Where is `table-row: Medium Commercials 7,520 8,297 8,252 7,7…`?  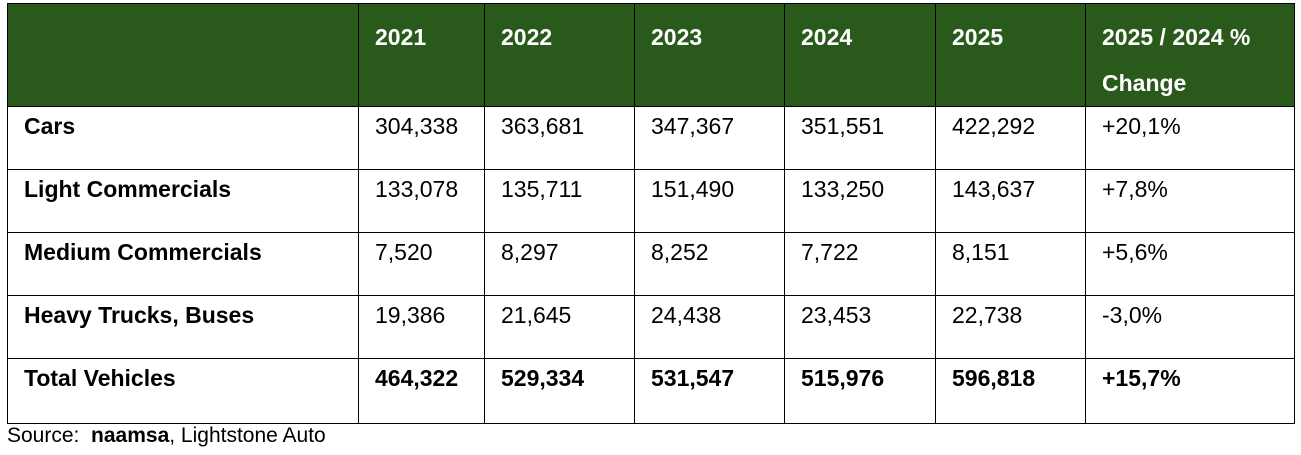
table-row: Medium Commercials 7,520 8,297 8,252 7,7… is located at coordinates (651, 264).